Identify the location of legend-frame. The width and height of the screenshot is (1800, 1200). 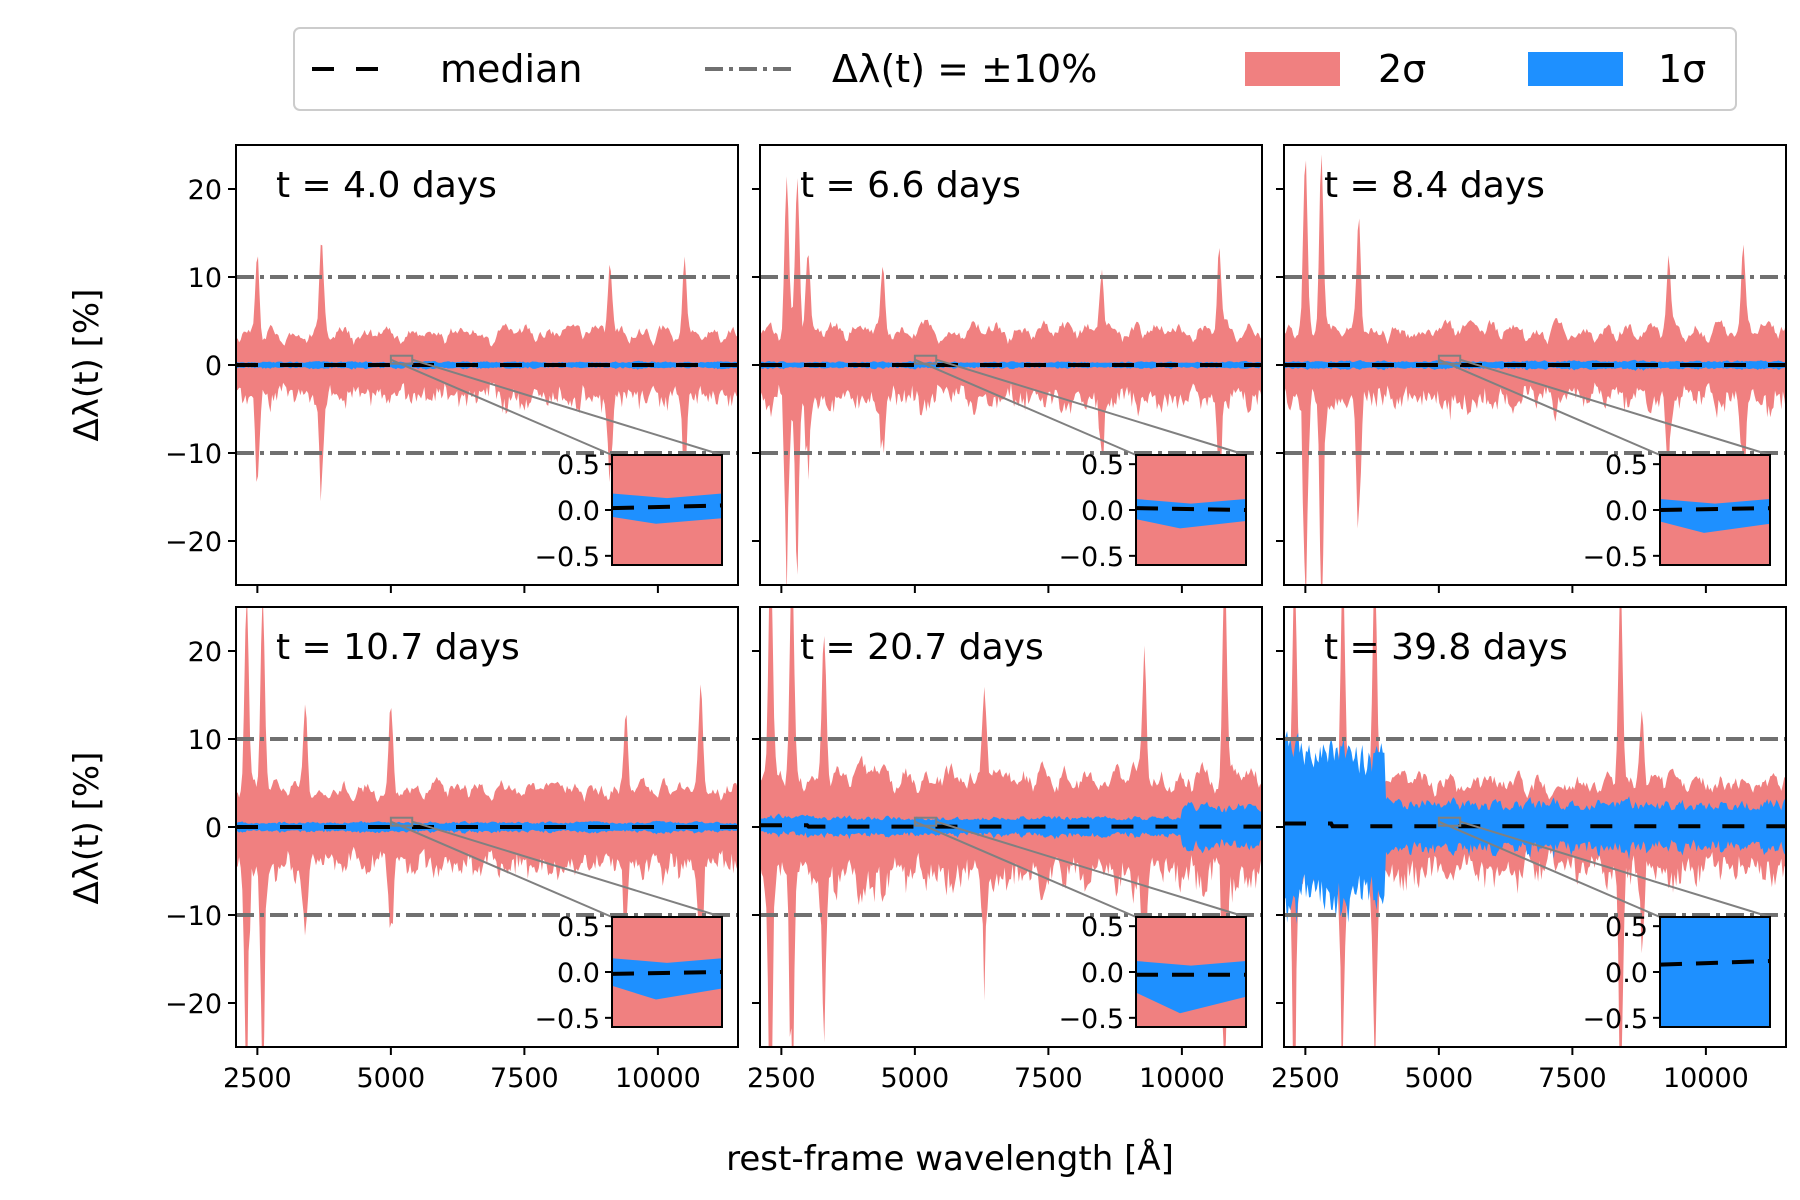
(1015, 69).